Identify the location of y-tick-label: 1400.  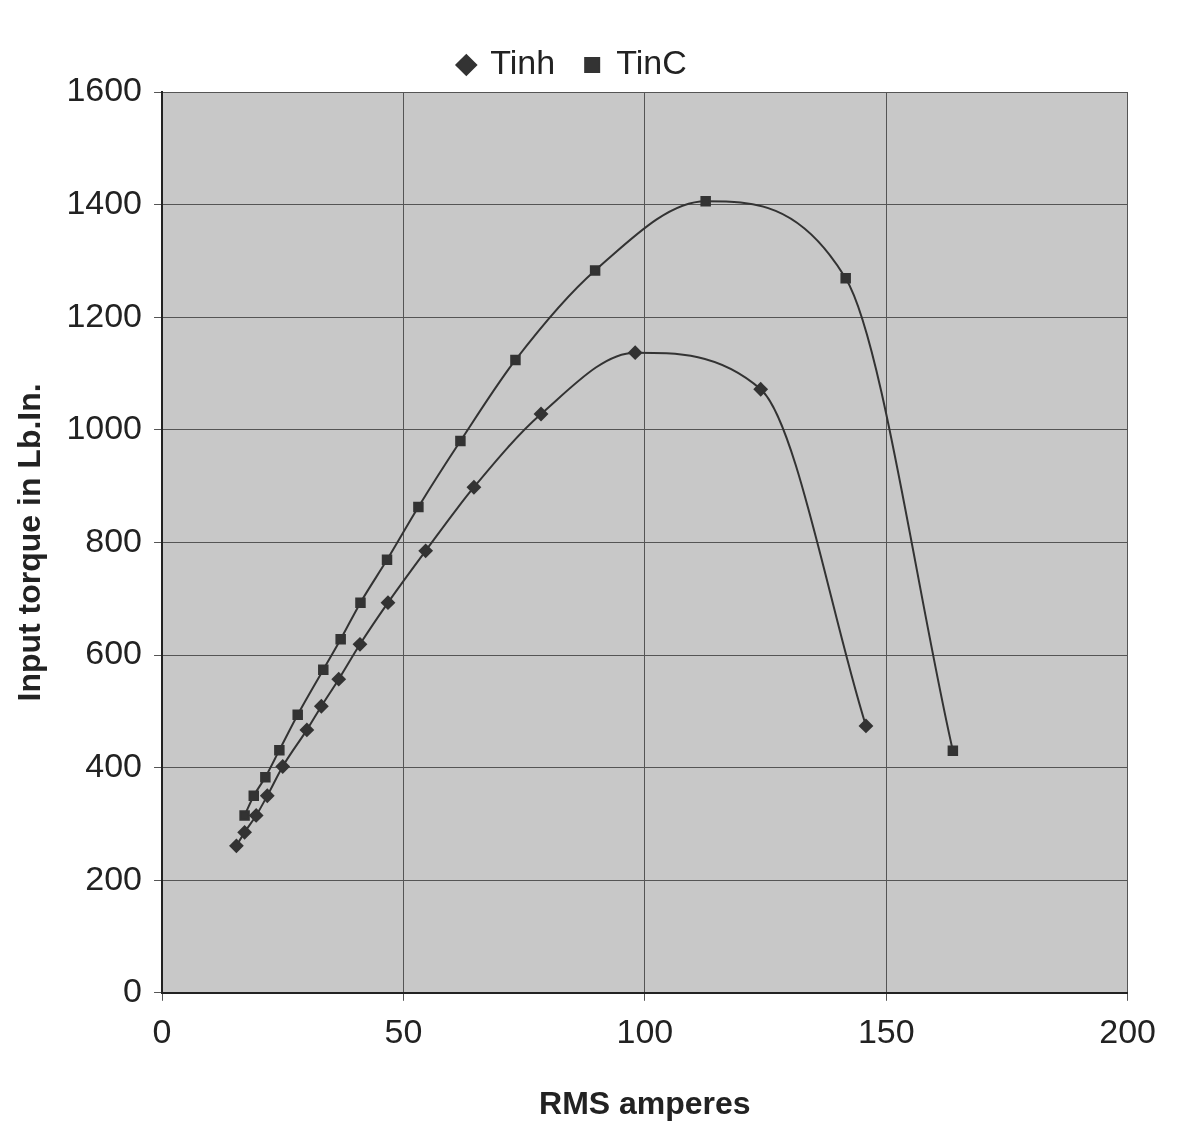
(104, 201).